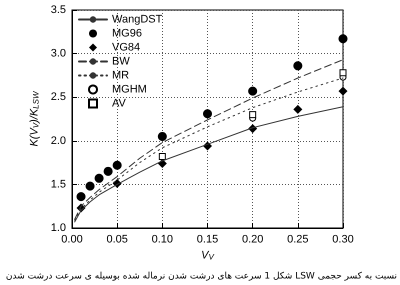  I want to click on x-axis-title: VV, so click(207, 255).